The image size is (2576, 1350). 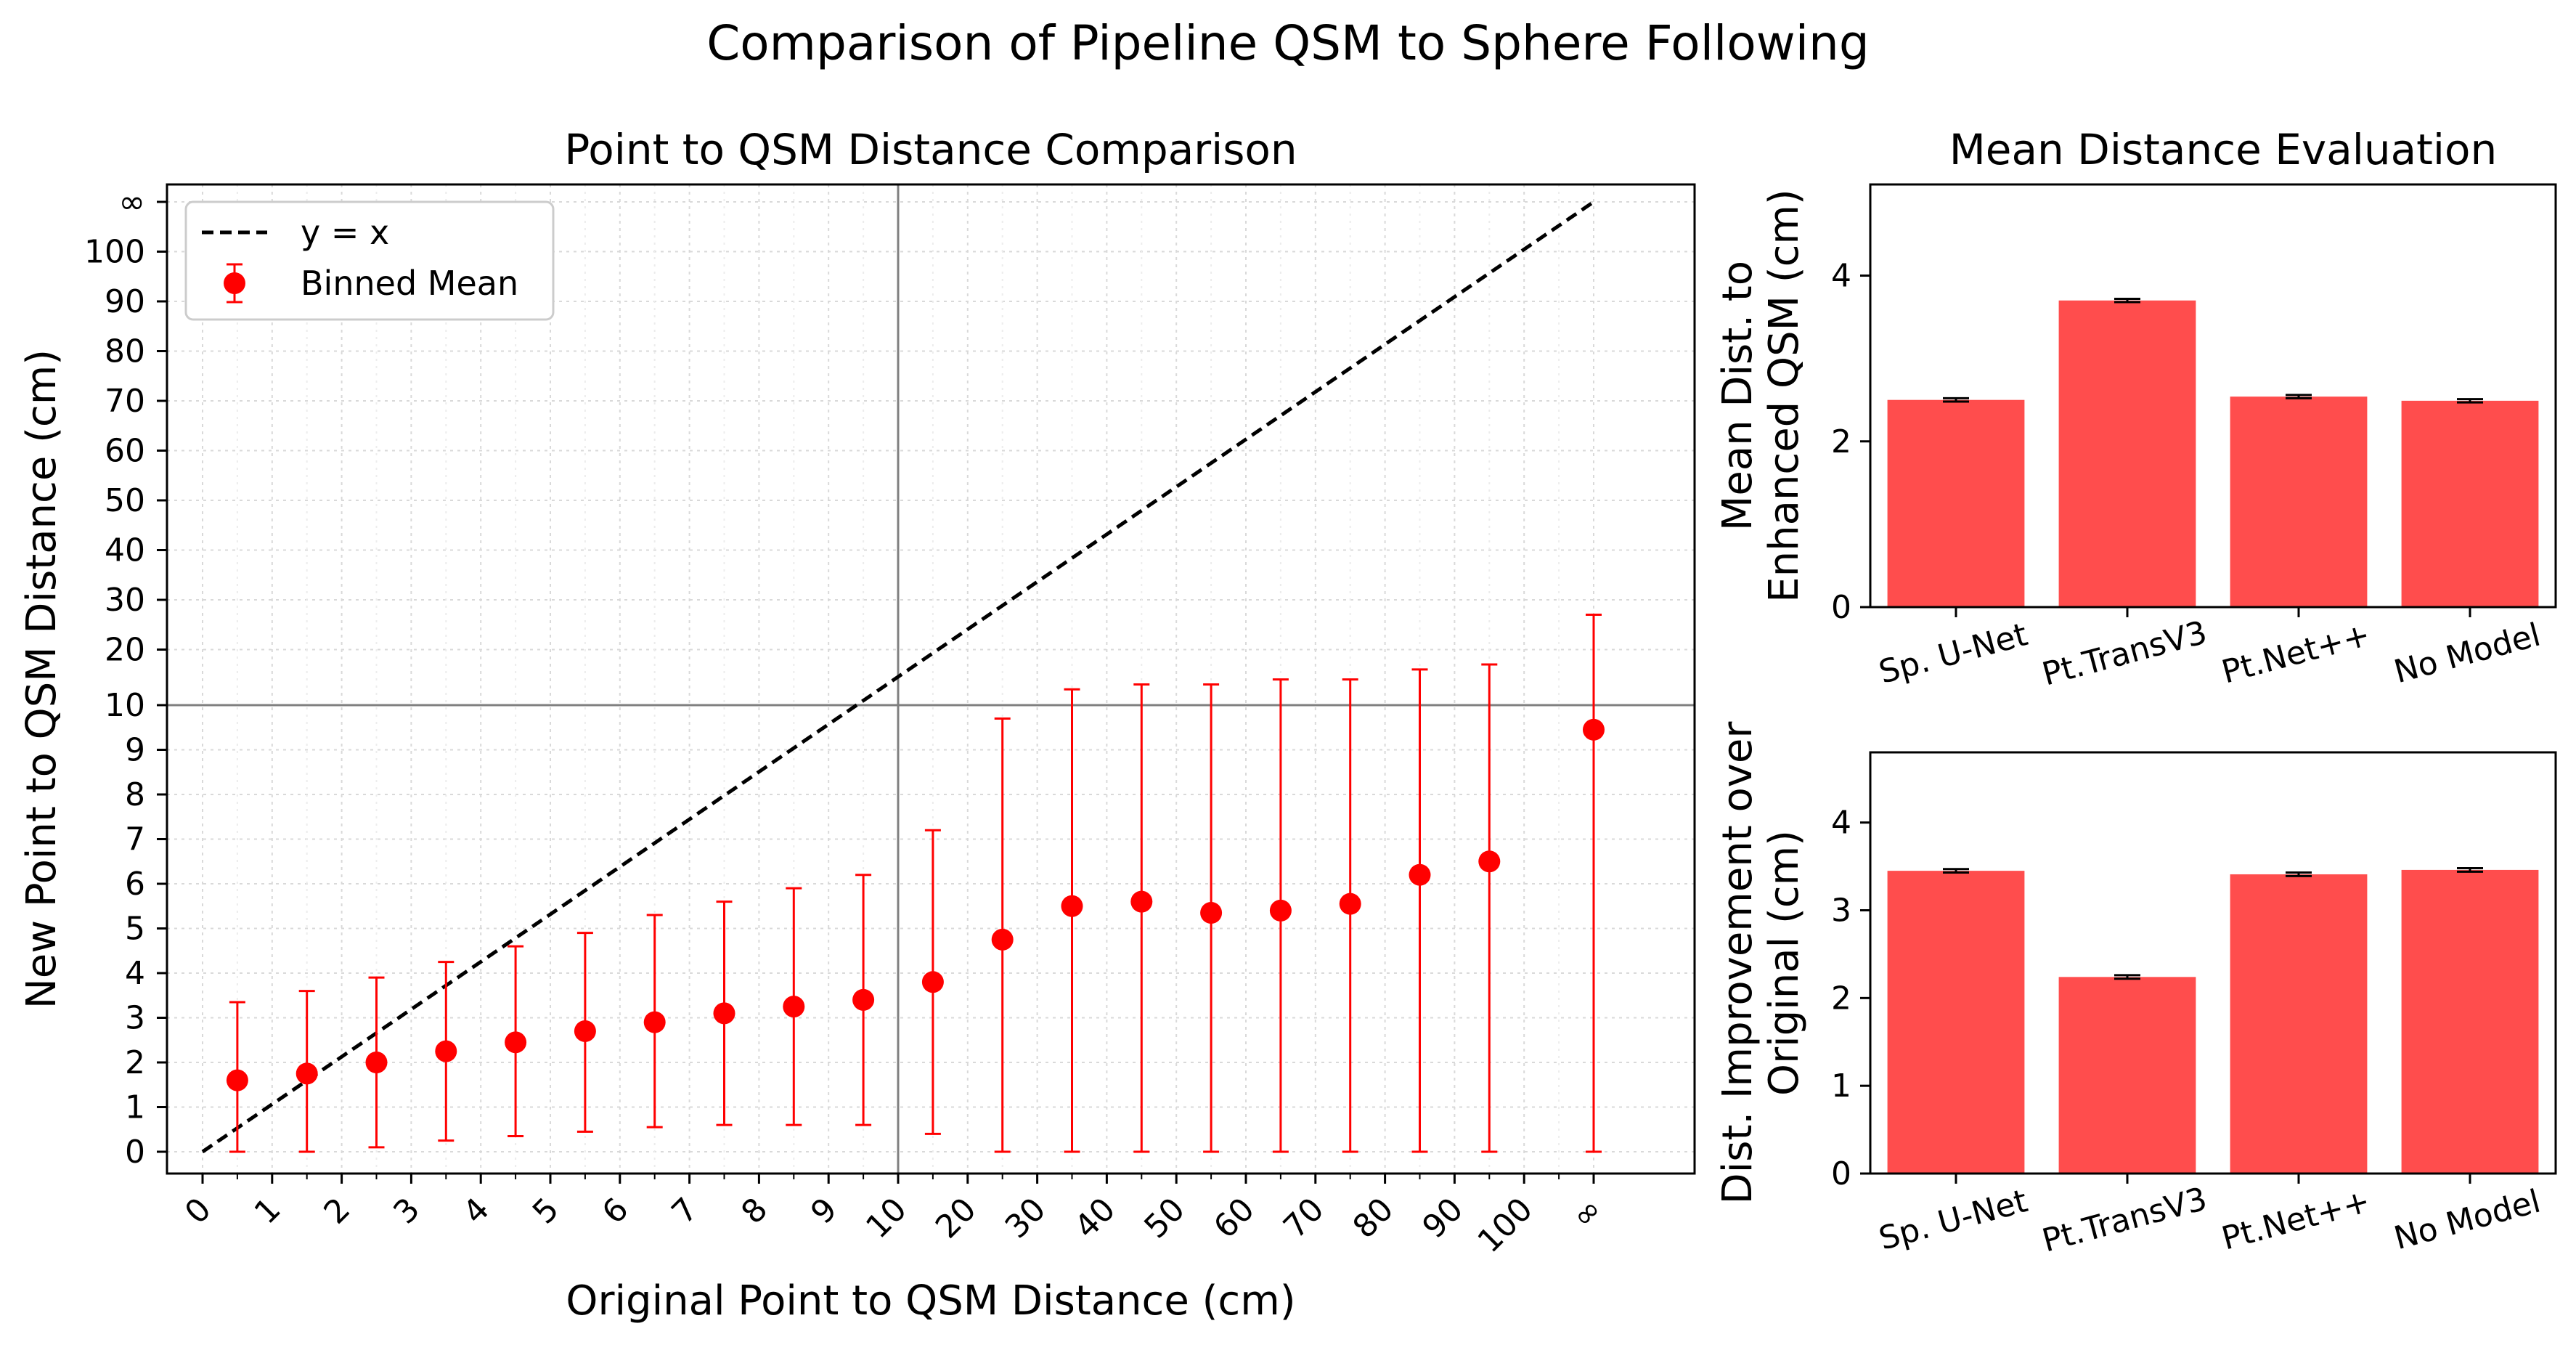 I want to click on x-tick-label: ∞, so click(x=1587, y=1213).